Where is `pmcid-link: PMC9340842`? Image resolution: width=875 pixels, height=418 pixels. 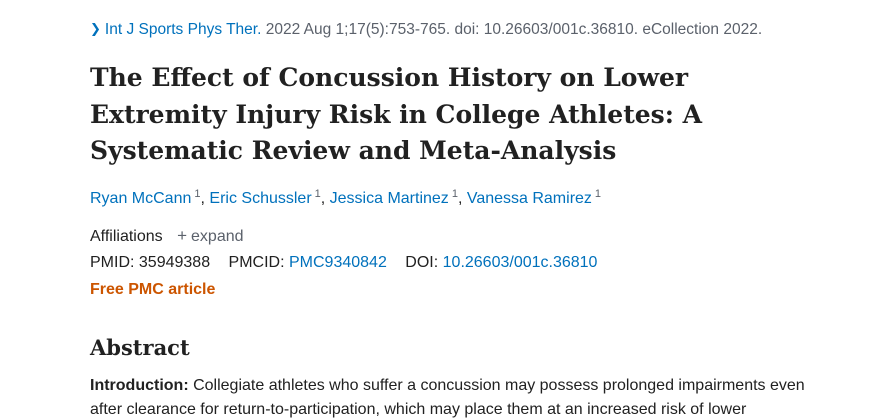 pmcid-link: PMC9340842 is located at coordinates (338, 262).